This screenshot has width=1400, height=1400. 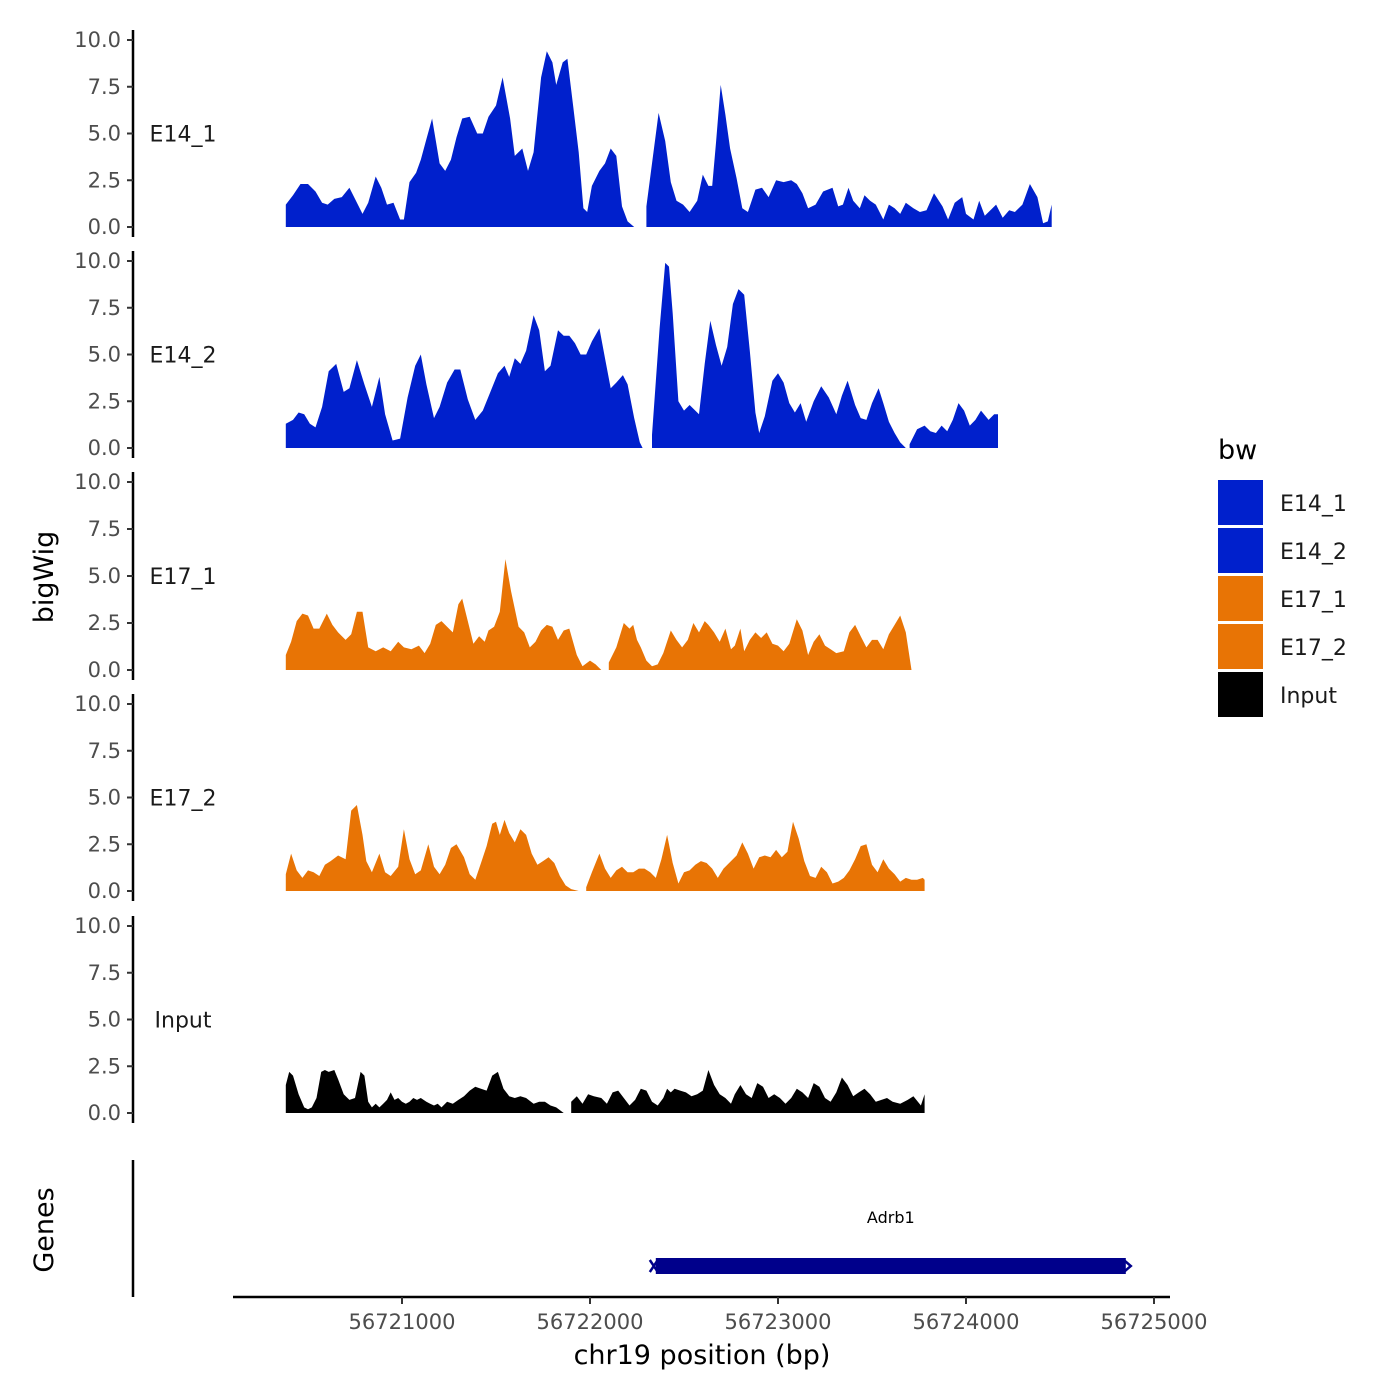 I want to click on legend-label: E14_1, so click(x=1313, y=504).